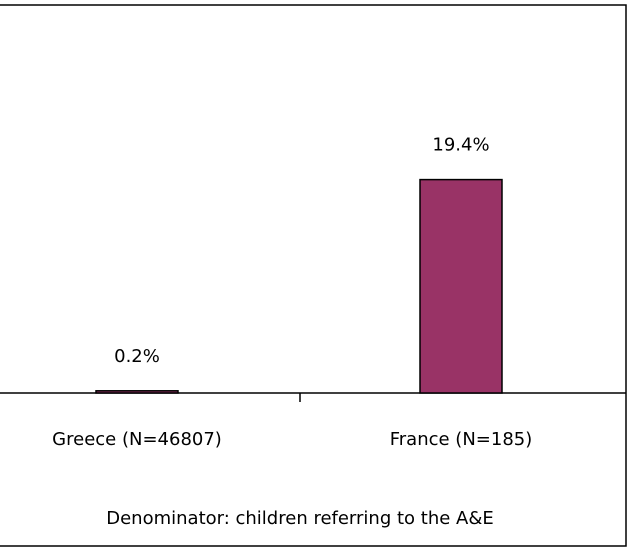 This screenshot has height=549, width=629. I want to click on data-label: 0.2%, so click(137, 356).